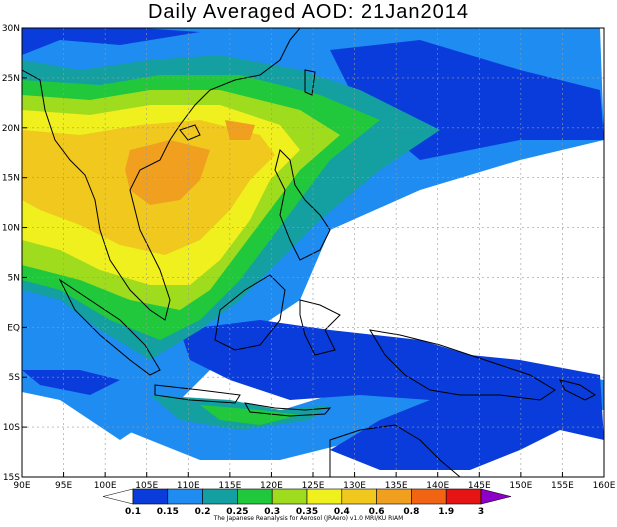 The width and height of the screenshot is (617, 527). What do you see at coordinates (271, 486) in the screenshot?
I see `lon-tick-label: 120E` at bounding box center [271, 486].